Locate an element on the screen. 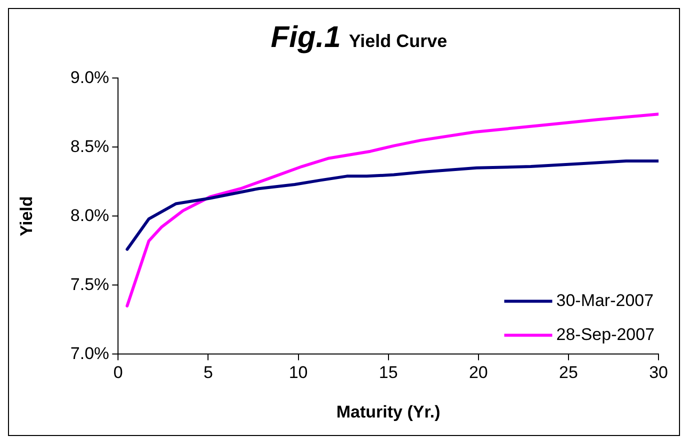 This screenshot has height=444, width=688. chart-title: Fig.1 Yield Curve is located at coordinates (359, 37).